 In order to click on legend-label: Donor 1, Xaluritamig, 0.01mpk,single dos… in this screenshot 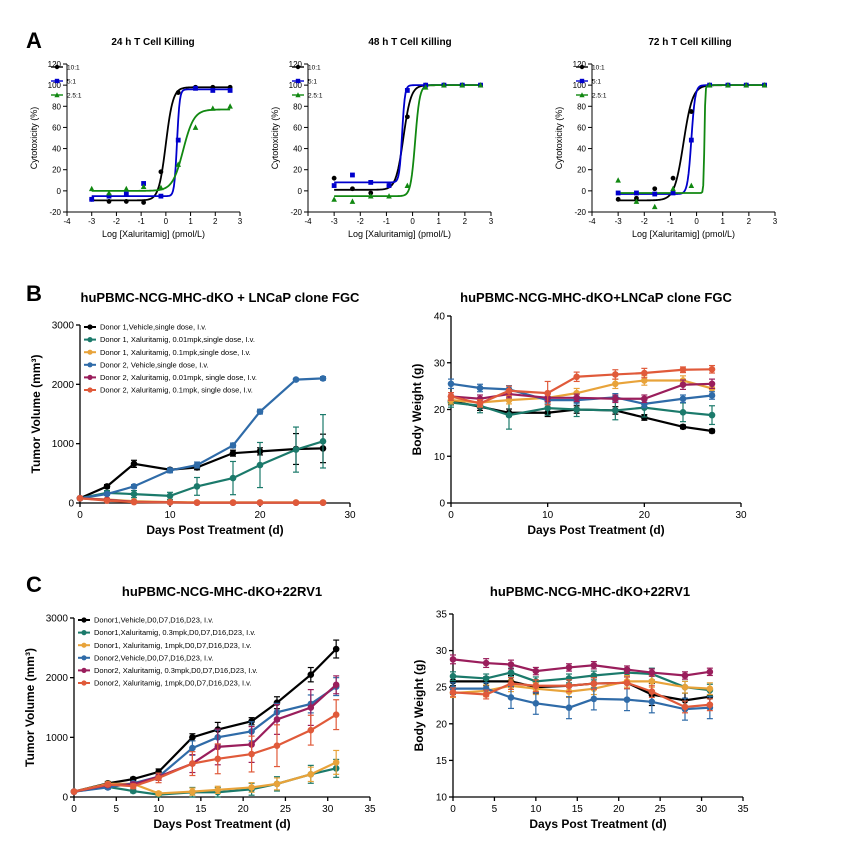, I will do `click(177, 339)`.